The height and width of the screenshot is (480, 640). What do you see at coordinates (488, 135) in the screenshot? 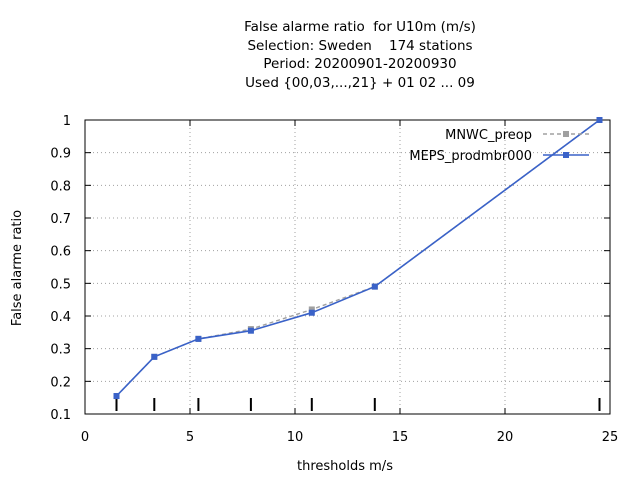
I see `legend-label: MNWC_preop` at bounding box center [488, 135].